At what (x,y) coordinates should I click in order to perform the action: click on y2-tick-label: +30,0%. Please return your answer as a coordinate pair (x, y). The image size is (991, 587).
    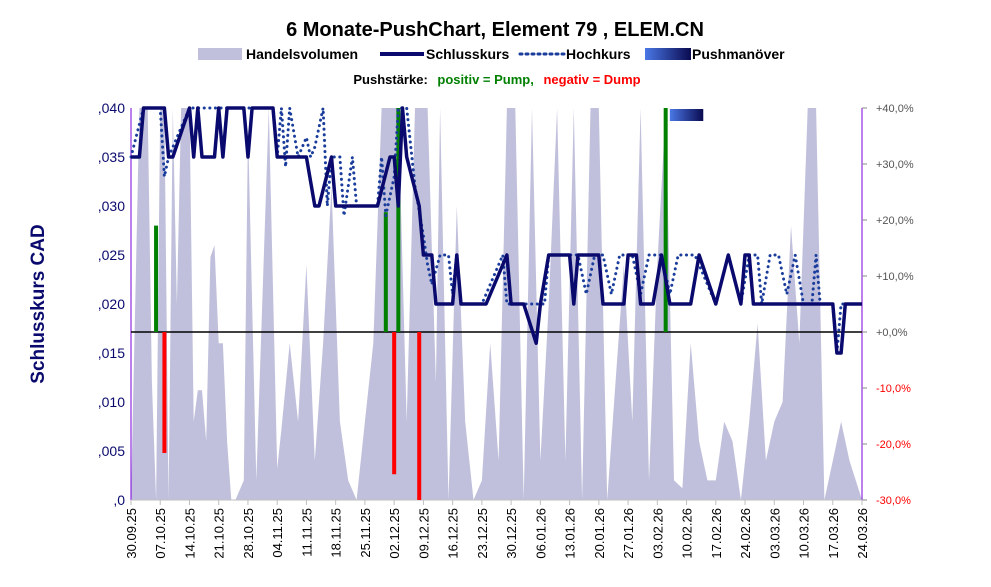
    Looking at the image, I should click on (895, 165).